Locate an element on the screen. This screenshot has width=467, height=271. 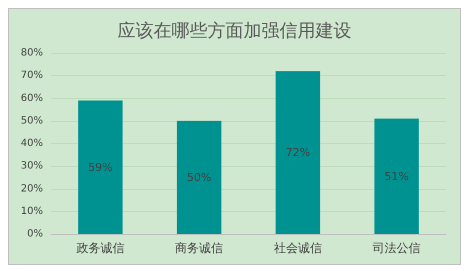
data-label: 72% is located at coordinates (298, 153).